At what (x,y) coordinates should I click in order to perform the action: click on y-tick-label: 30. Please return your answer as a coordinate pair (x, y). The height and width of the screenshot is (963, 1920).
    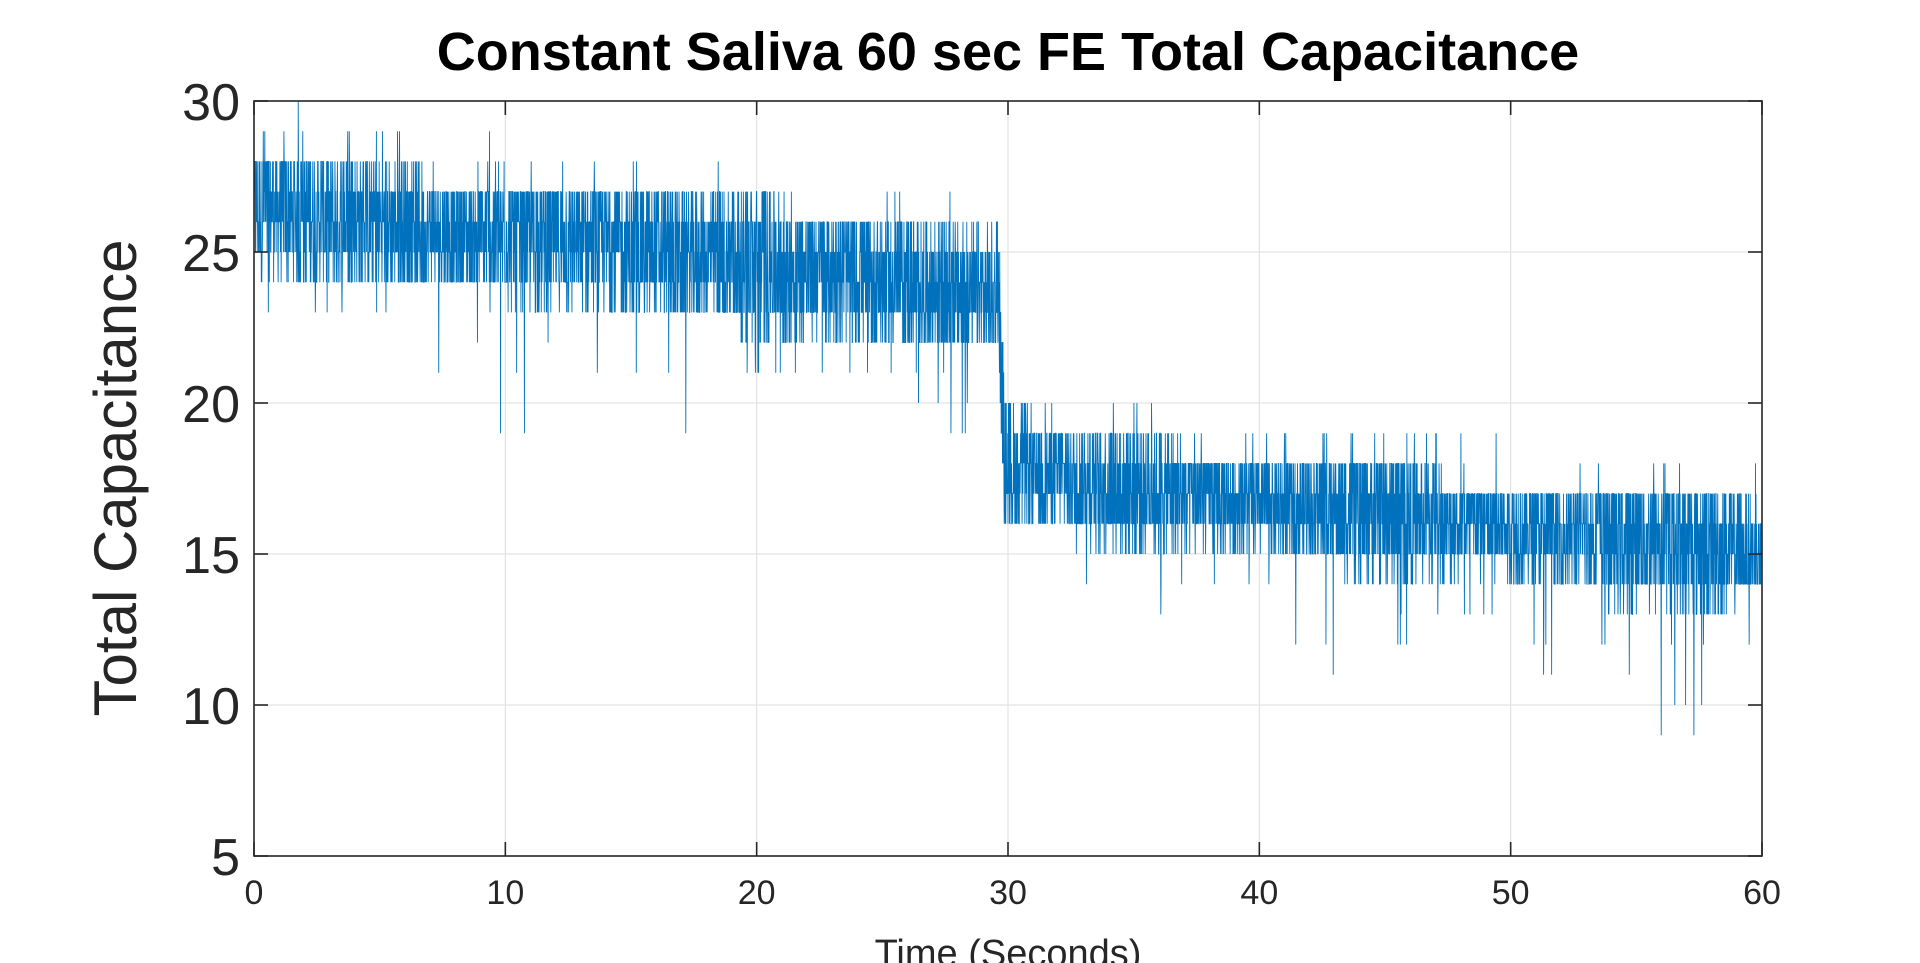
    Looking at the image, I should click on (211, 103).